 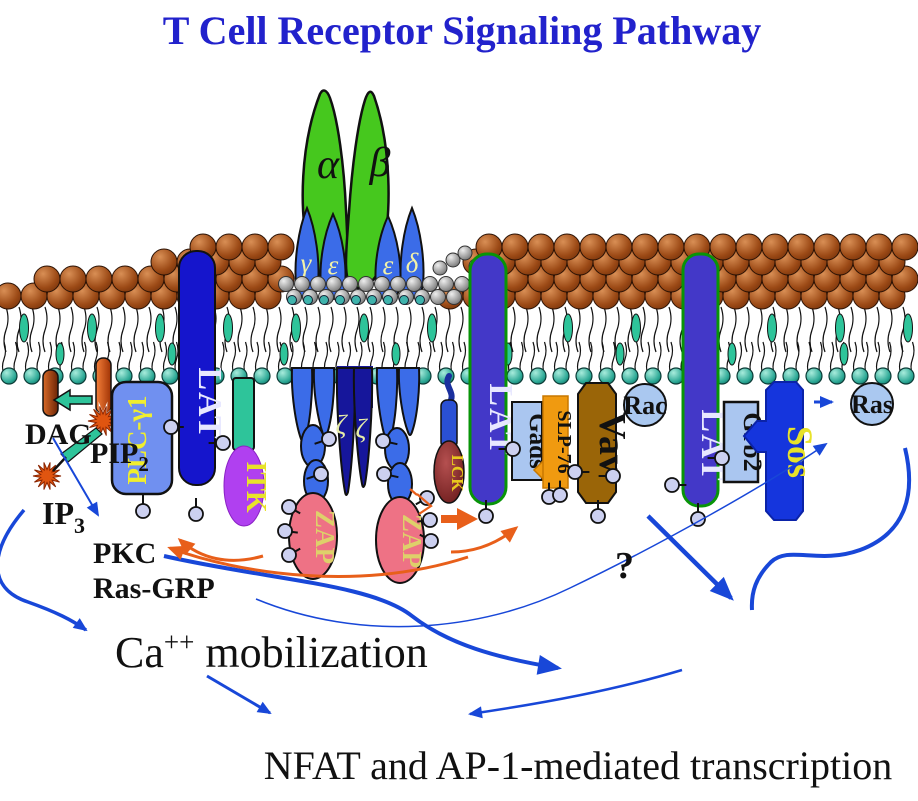 I want to click on lck-label: LCK, so click(x=457, y=474).